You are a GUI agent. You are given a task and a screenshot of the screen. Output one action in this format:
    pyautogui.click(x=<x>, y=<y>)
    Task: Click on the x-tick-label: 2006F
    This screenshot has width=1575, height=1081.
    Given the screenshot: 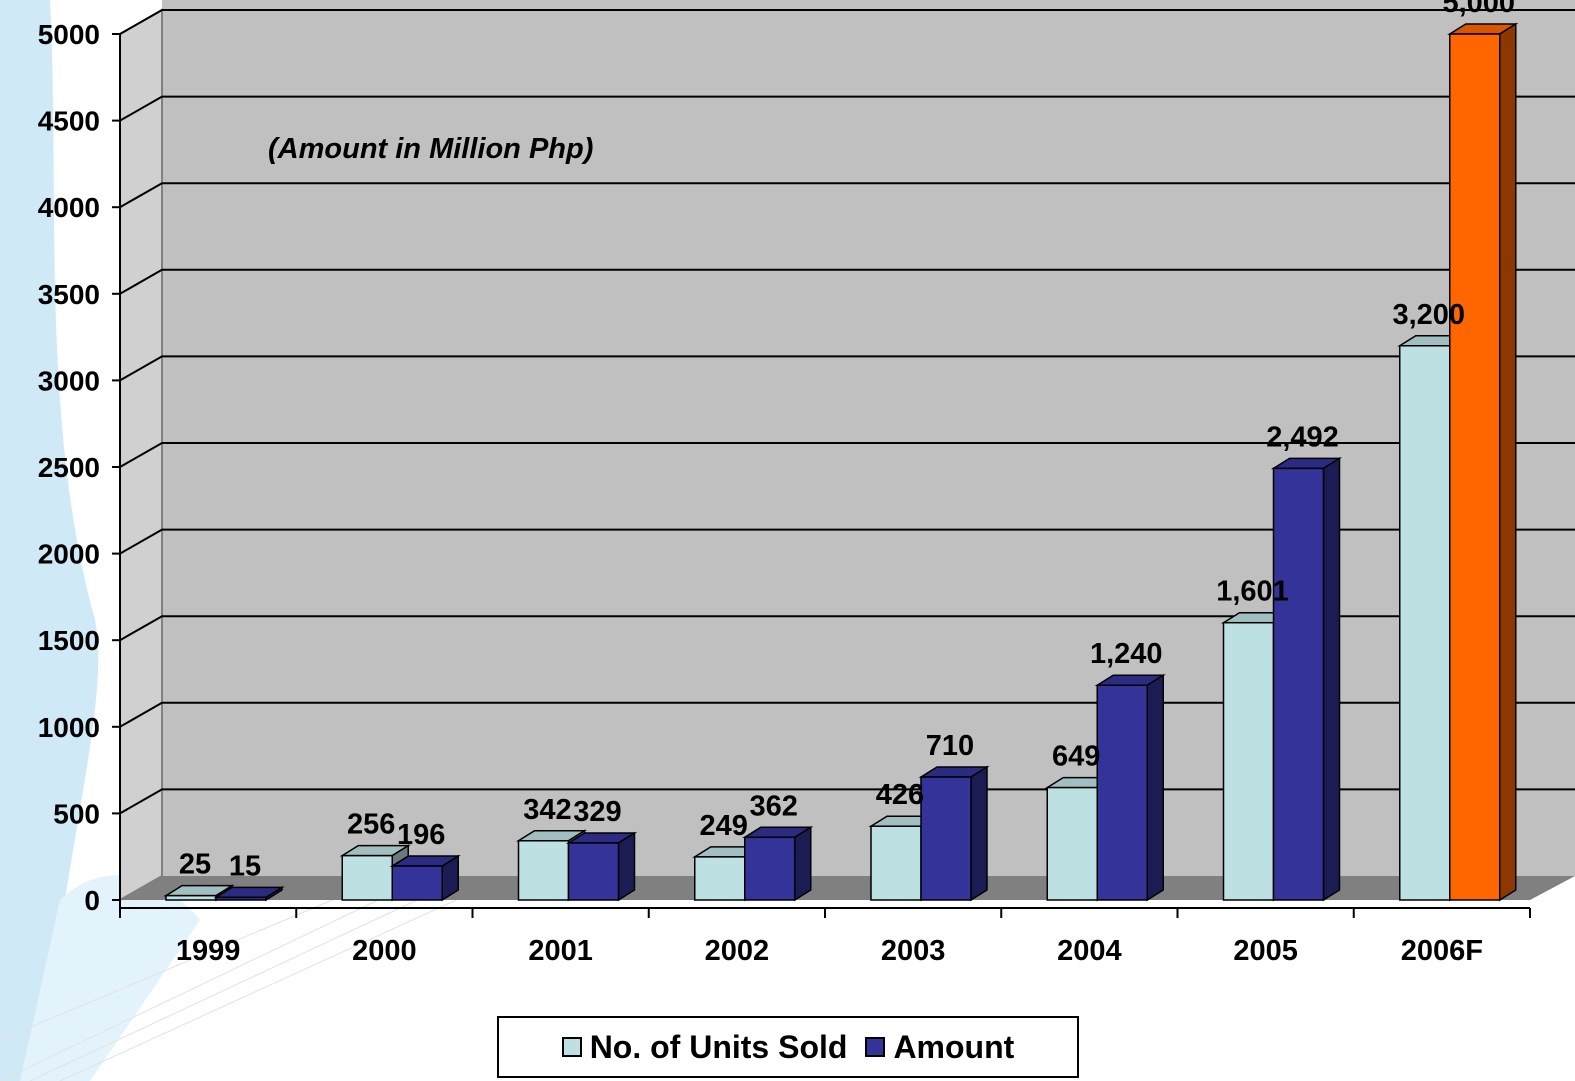 What is the action you would take?
    pyautogui.click(x=1442, y=951)
    